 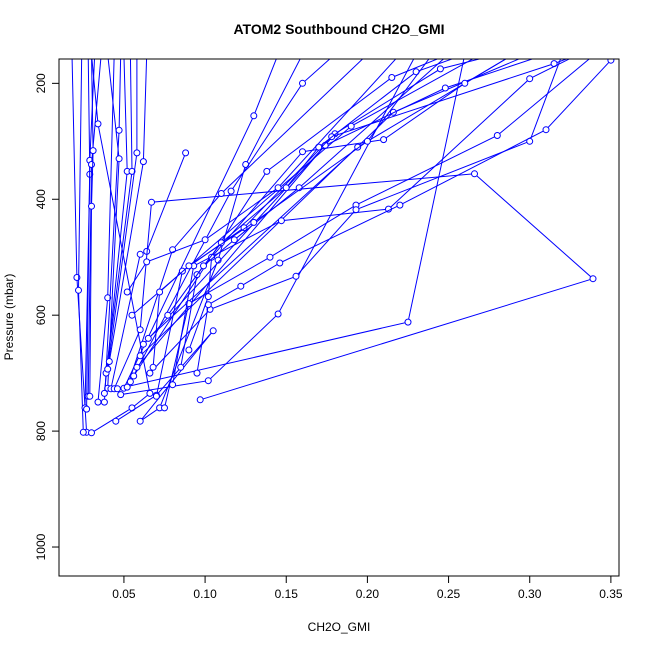 What do you see at coordinates (9, 317) in the screenshot?
I see `y-axis-label: Pressure (mbar)` at bounding box center [9, 317].